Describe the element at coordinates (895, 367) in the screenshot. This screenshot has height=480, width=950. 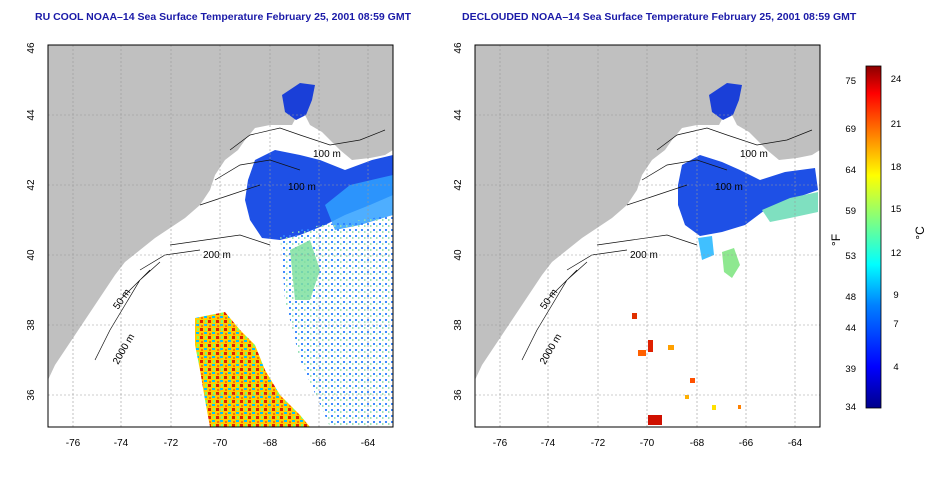
I see `c-tick-label: 4` at that location.